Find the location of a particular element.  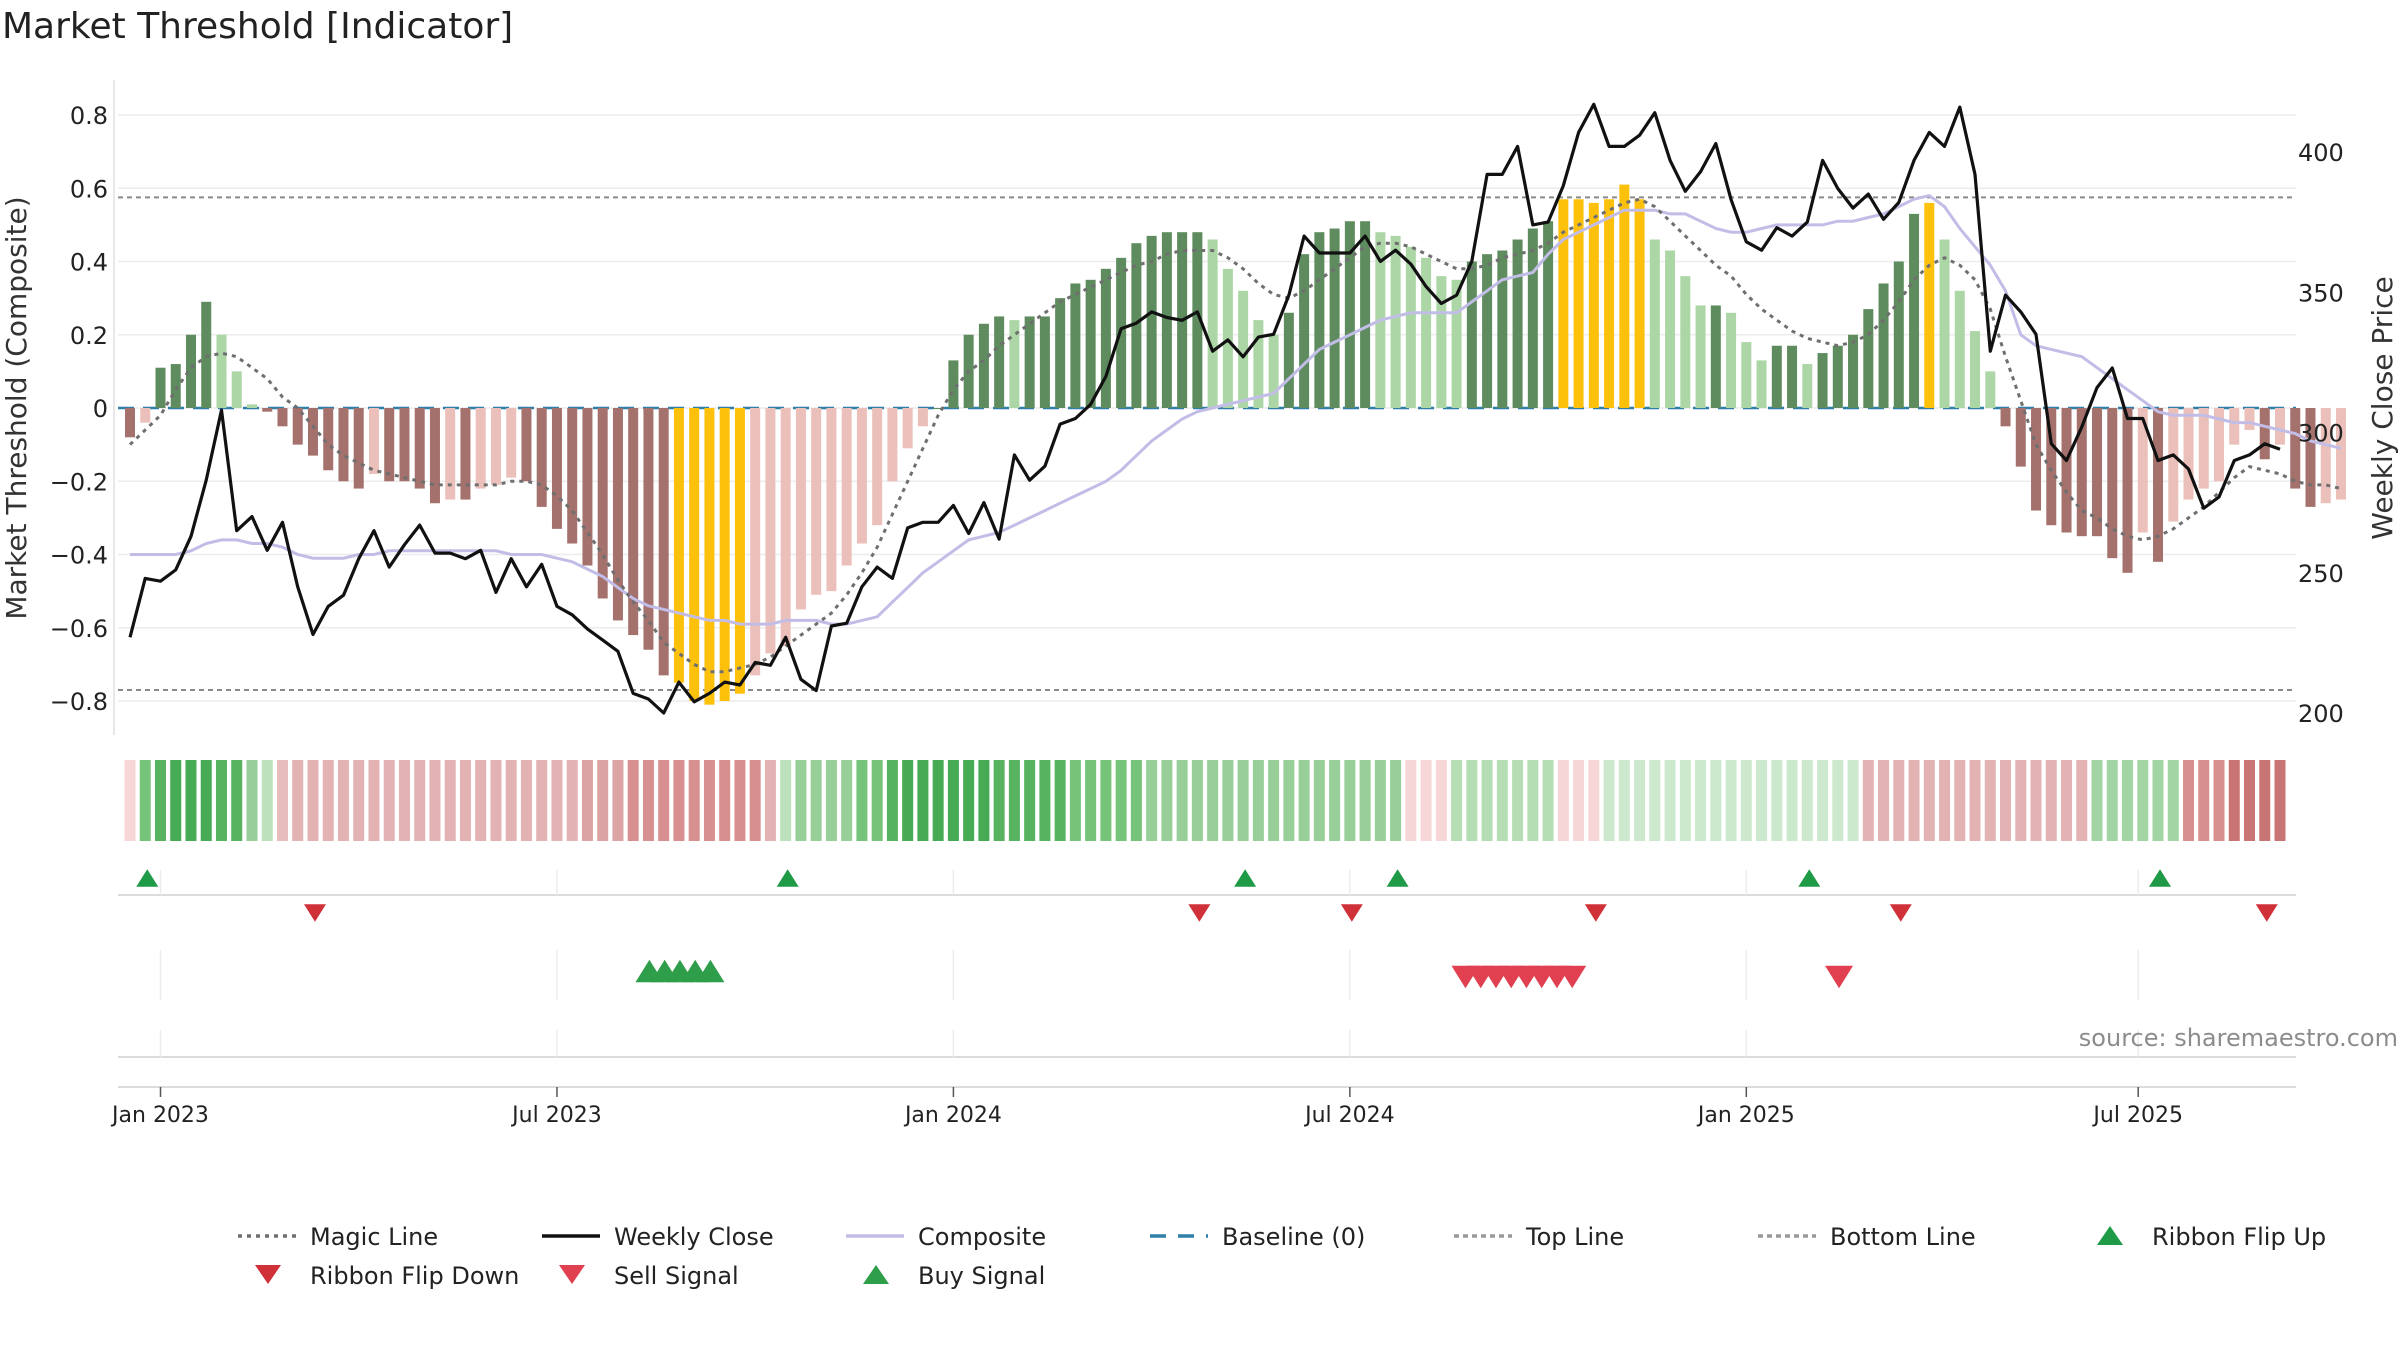

y2-axis-label: Weekly Close Price is located at coordinates (2382, 407).